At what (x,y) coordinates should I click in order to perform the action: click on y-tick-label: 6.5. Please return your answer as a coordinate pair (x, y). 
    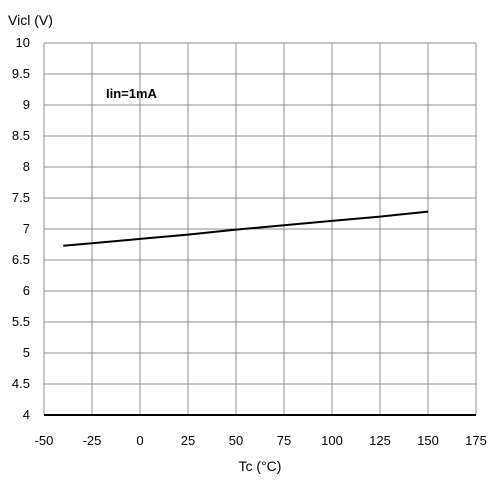
    Looking at the image, I should click on (21, 259).